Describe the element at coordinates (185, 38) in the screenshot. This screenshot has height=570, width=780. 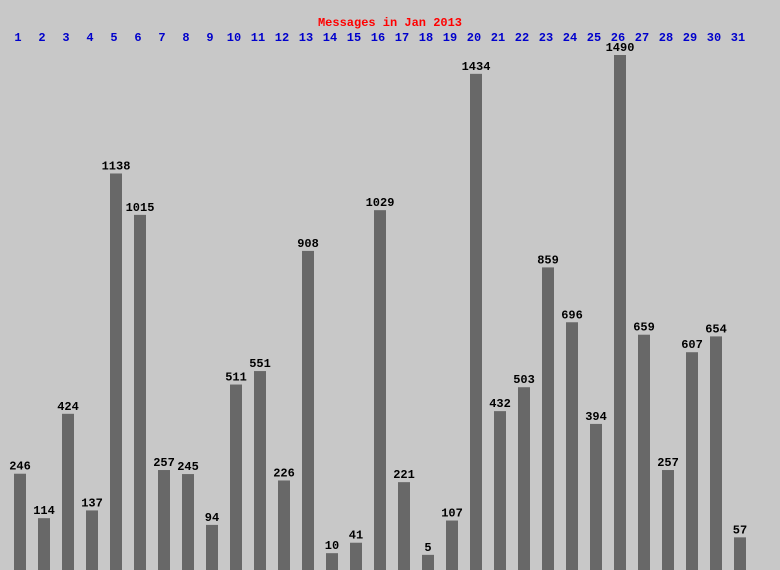
I see `x-tick-label: 8` at that location.